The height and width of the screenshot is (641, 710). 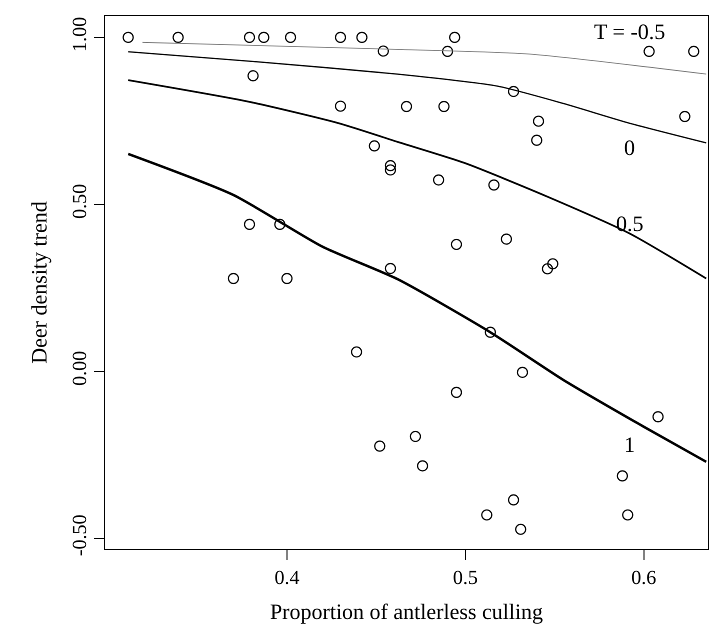 I want to click on x-axis-title: Proportion of antlerless culling, so click(x=407, y=611).